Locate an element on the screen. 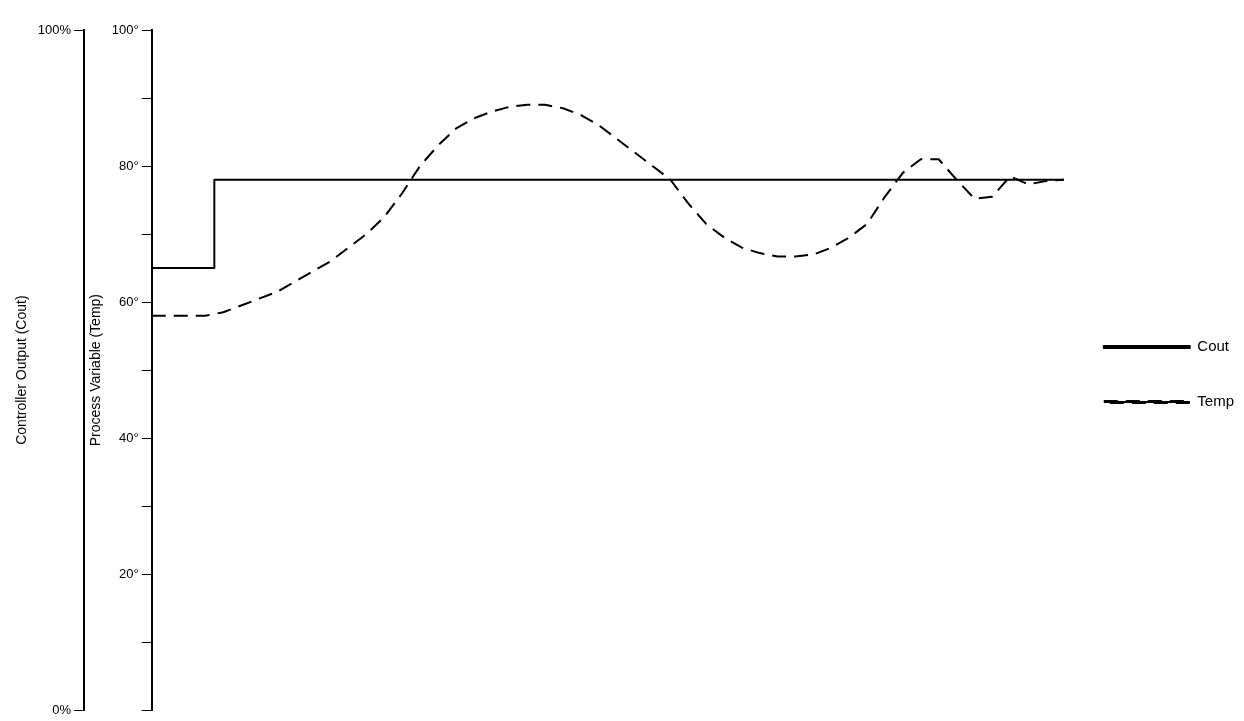 Image resolution: width=1244 pixels, height=721 pixels. y-axis-title: Process Variable (Temp) is located at coordinates (95, 370).